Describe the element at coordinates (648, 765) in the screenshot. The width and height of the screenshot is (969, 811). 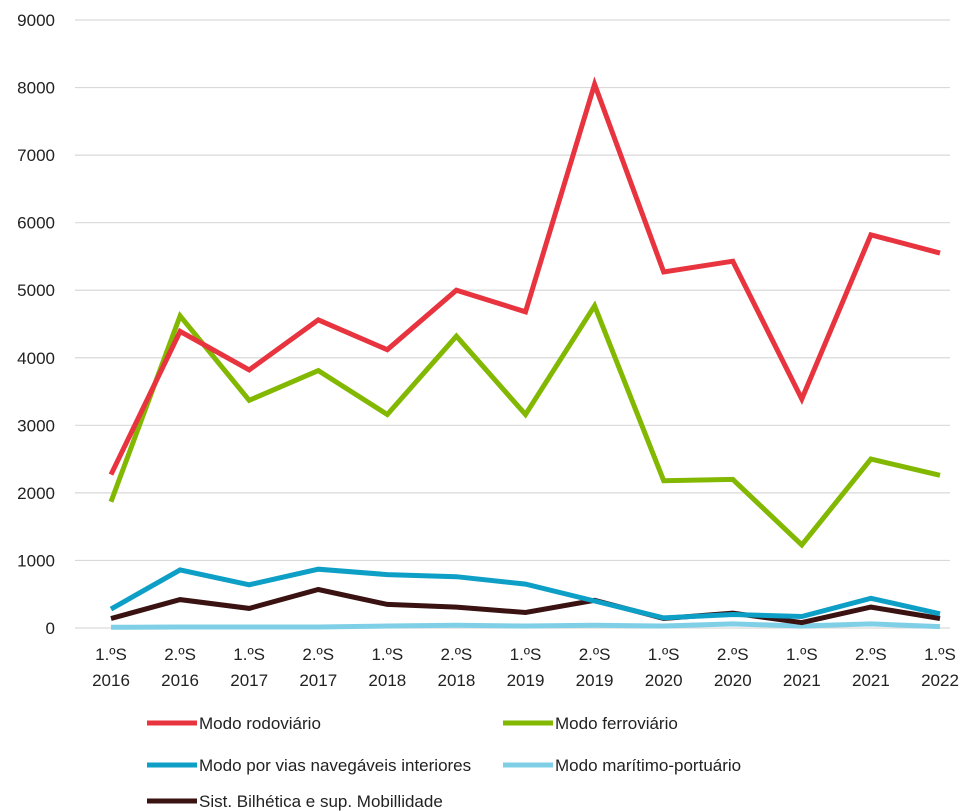
I see `legend-label: Modo marítimo-portuário` at that location.